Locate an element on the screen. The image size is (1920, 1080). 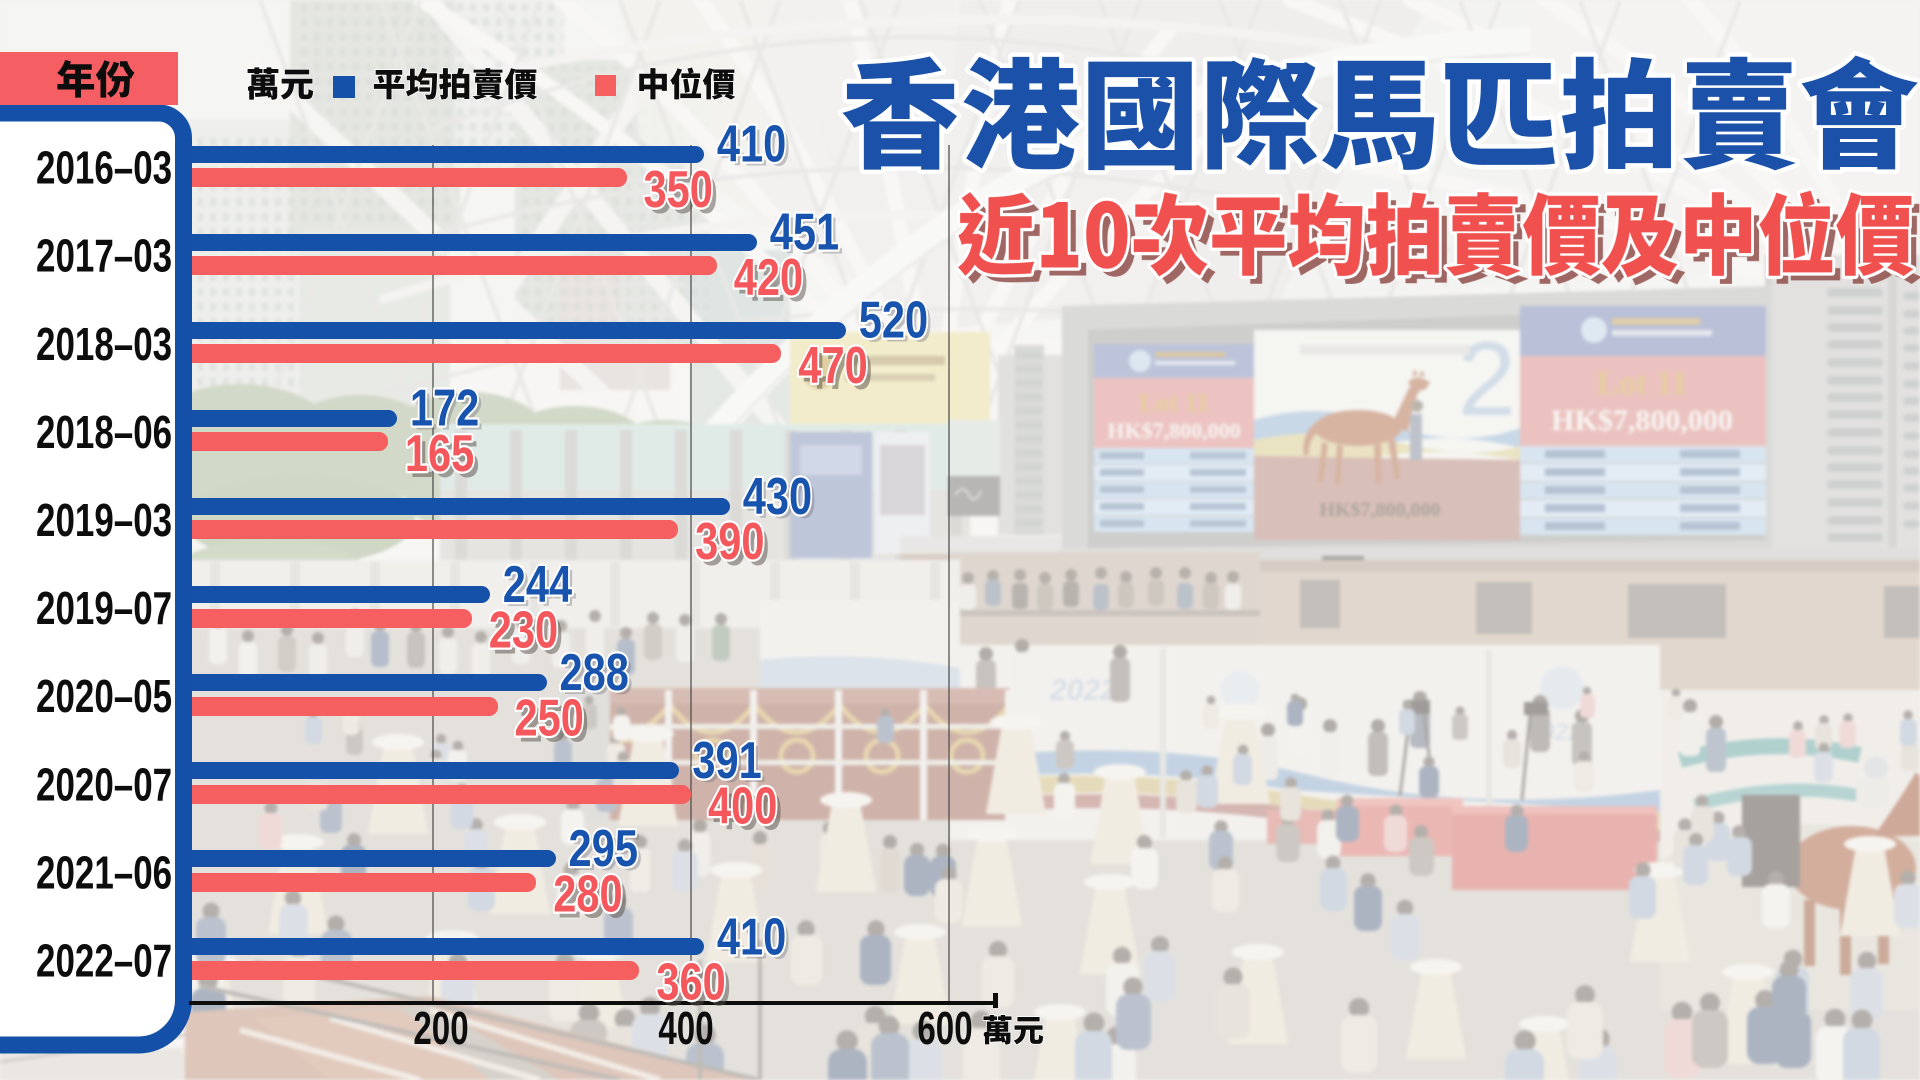
svg-text: 2020–07 is located at coordinates (104, 785).